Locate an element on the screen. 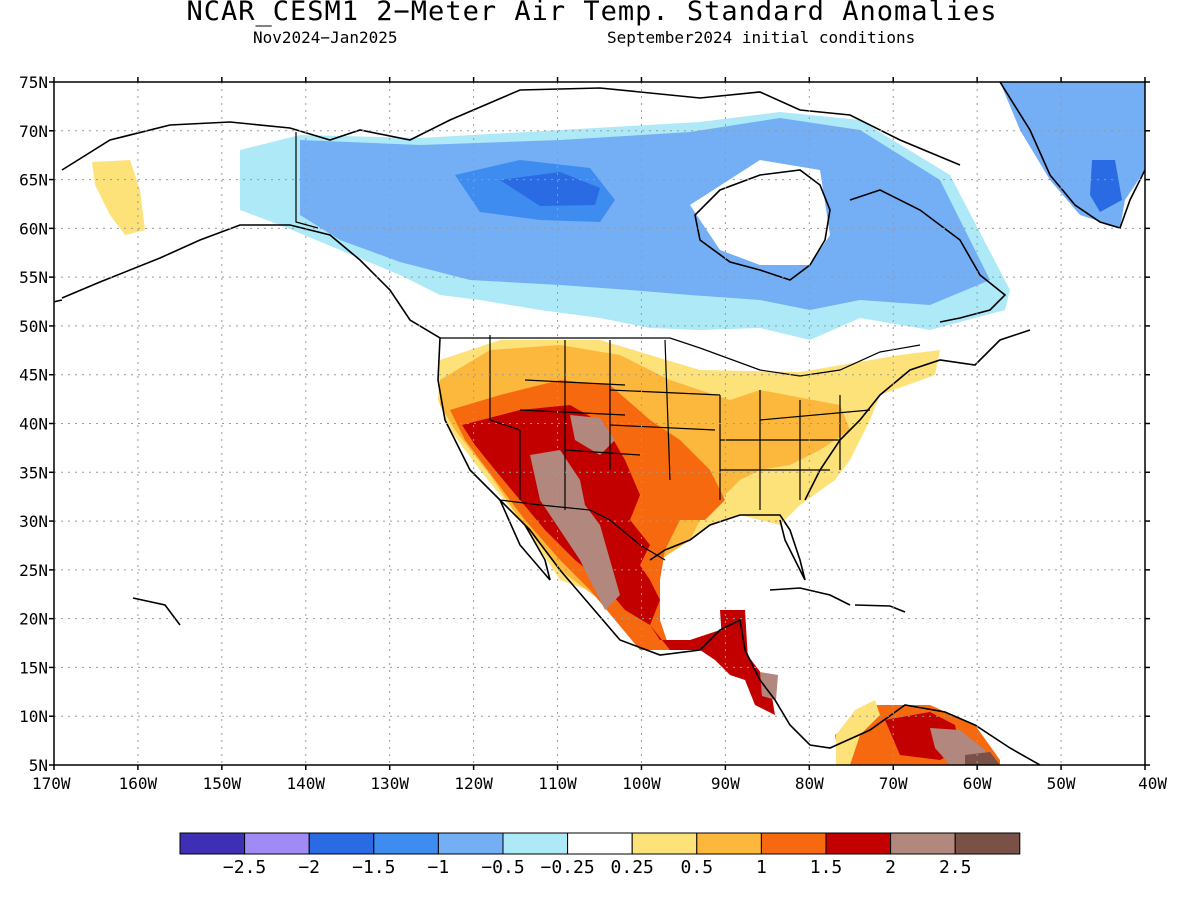 The width and height of the screenshot is (1200, 900). lat-label: 25N is located at coordinates (33, 570).